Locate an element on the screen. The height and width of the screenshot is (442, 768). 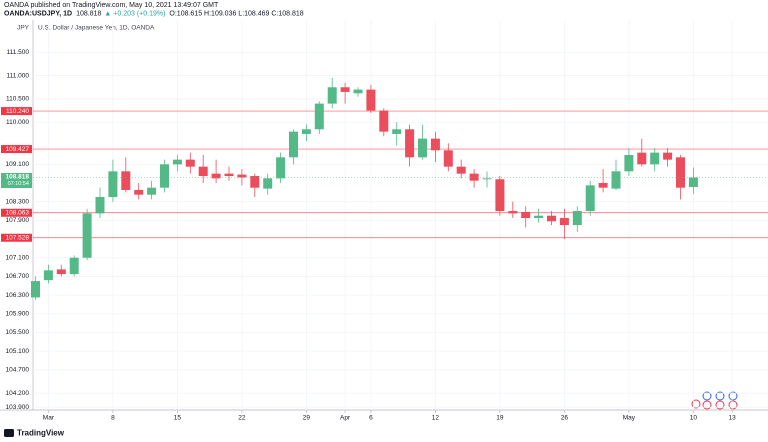
last-price-text: 108.818 is located at coordinates (88, 13).